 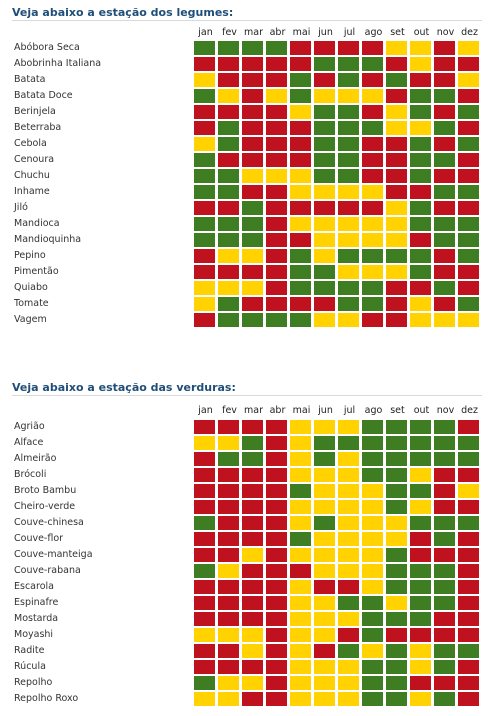 I want to click on row-label: Mostarda, so click(x=36, y=618).